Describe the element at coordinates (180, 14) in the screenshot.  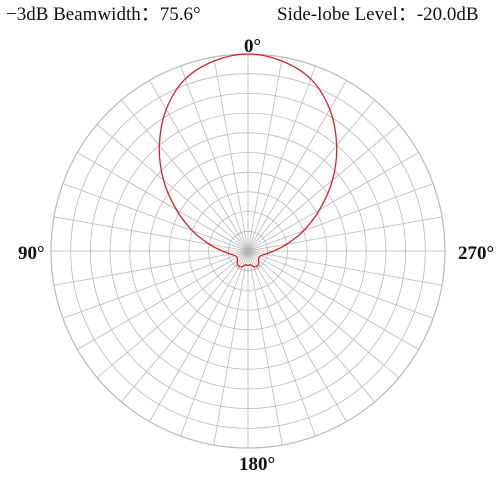
I see `beamwidth-value: 75.6°` at that location.